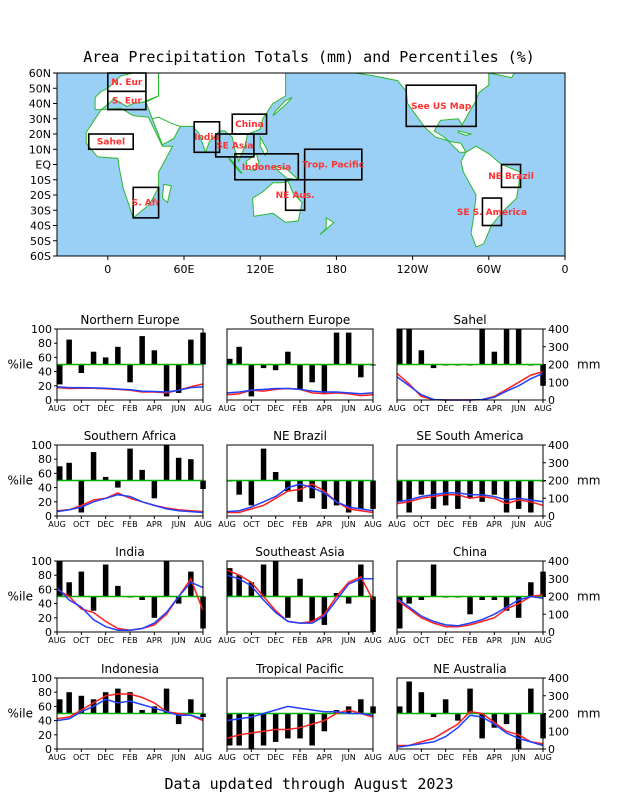 The width and height of the screenshot is (618, 800). Describe the element at coordinates (235, 165) in the screenshot. I see `land-sumatra` at that location.